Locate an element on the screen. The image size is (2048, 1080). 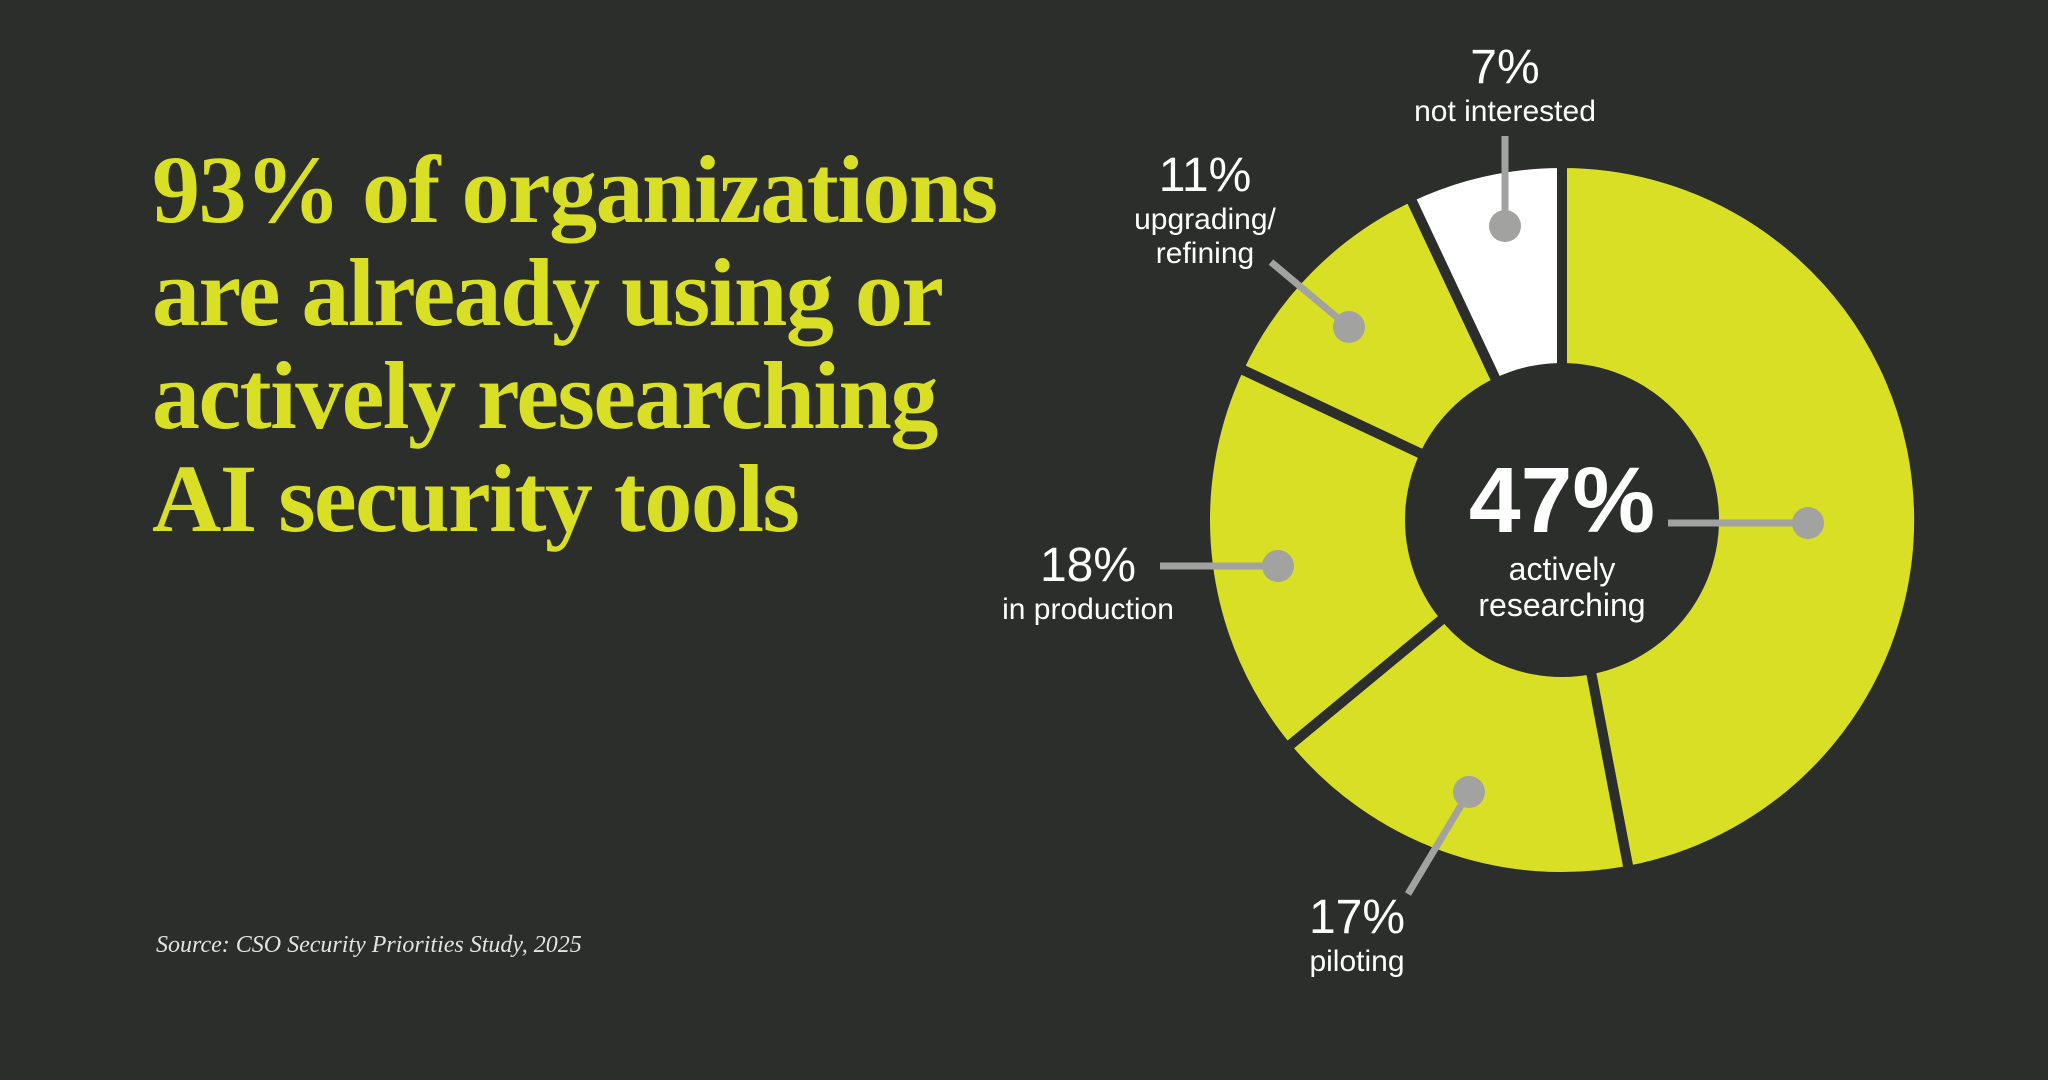
callout-in-production: 18% in production is located at coordinates (1088, 582).